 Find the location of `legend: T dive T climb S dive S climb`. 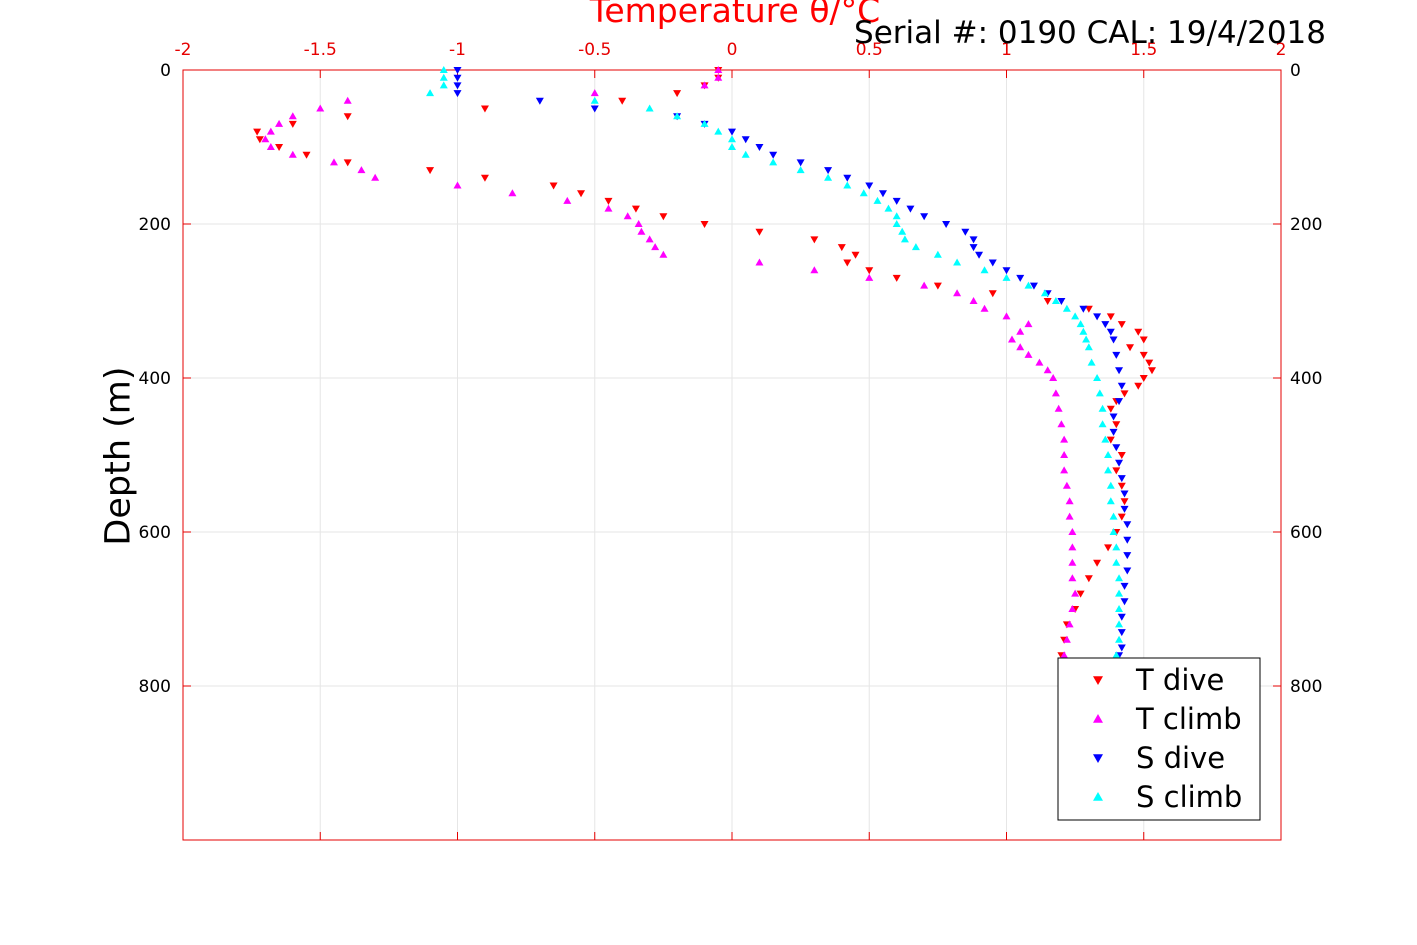

legend: T dive T climb S dive S climb is located at coordinates (1159, 739).